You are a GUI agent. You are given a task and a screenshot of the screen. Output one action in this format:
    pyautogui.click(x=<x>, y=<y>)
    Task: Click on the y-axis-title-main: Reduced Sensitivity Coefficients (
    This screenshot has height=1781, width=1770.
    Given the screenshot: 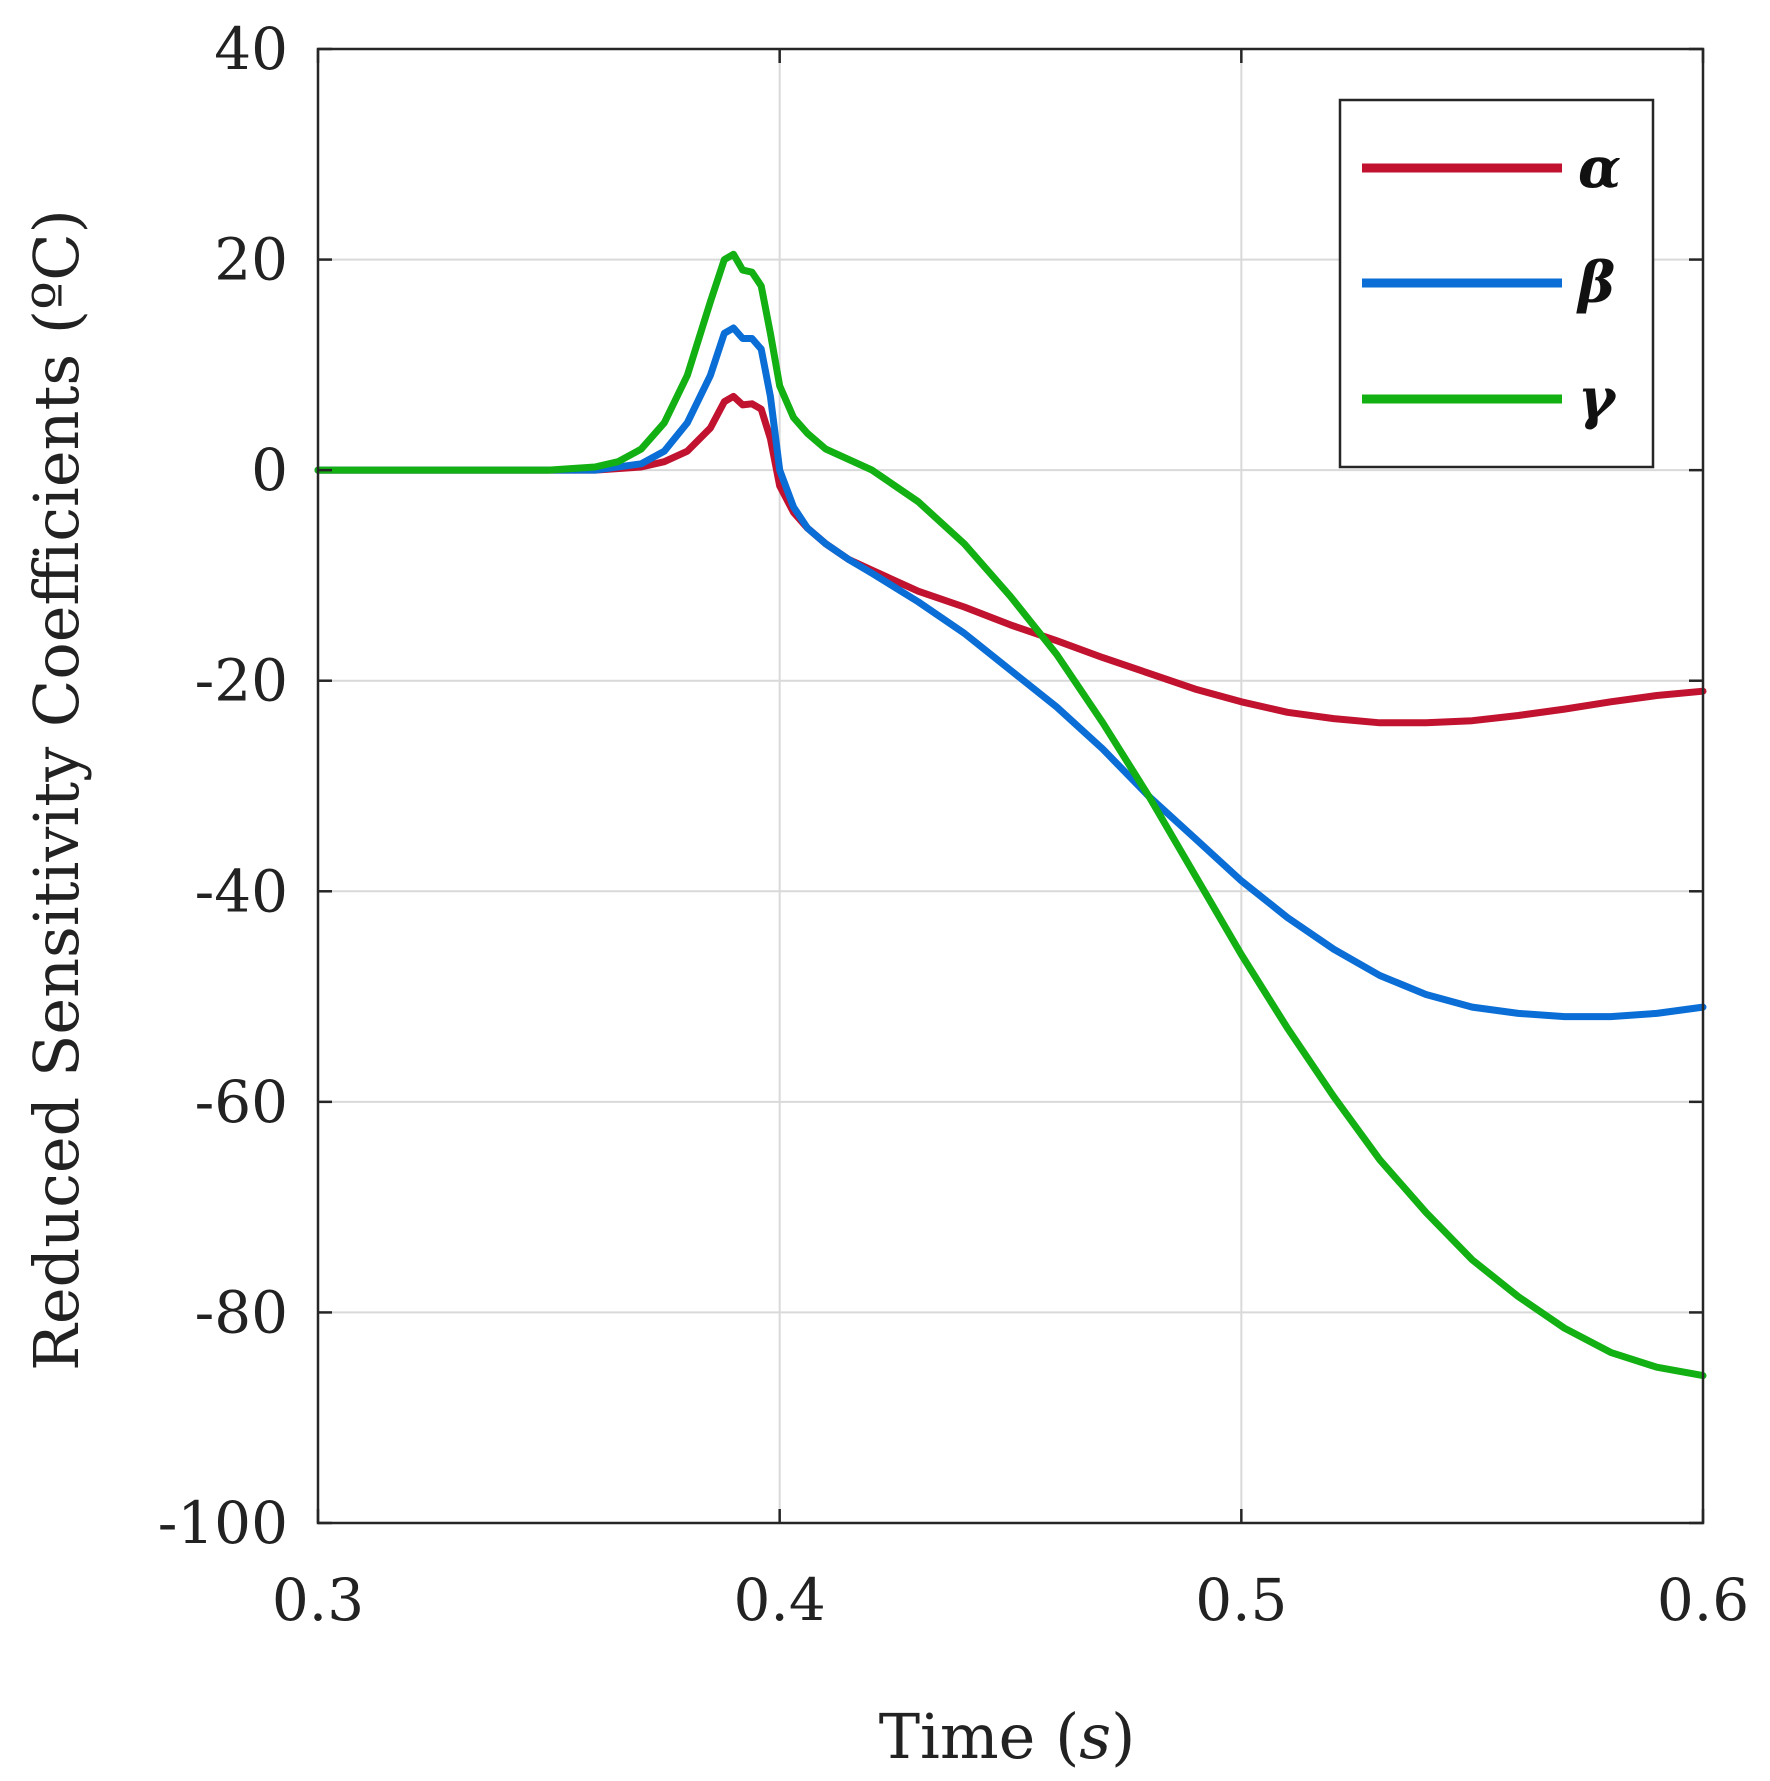 What is the action you would take?
    pyautogui.click(x=56, y=840)
    